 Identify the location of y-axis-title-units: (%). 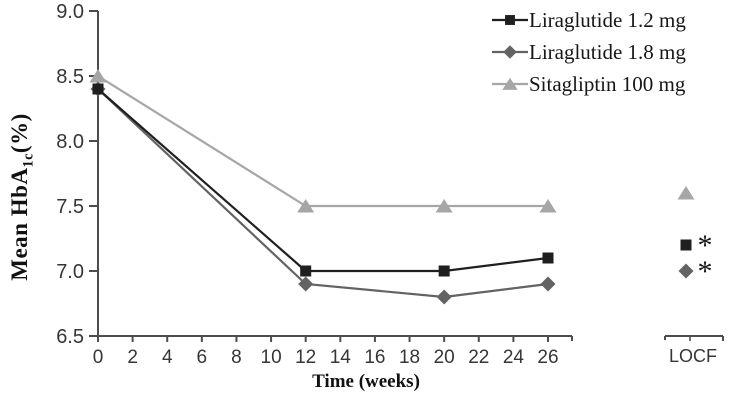
(19, 133).